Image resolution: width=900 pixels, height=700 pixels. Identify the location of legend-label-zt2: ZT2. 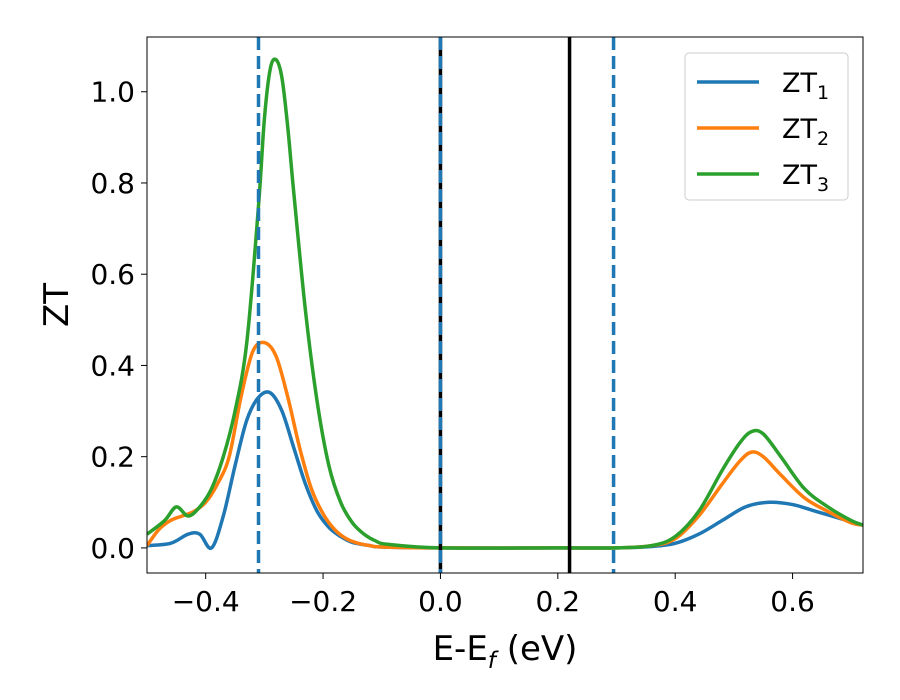
(805, 132).